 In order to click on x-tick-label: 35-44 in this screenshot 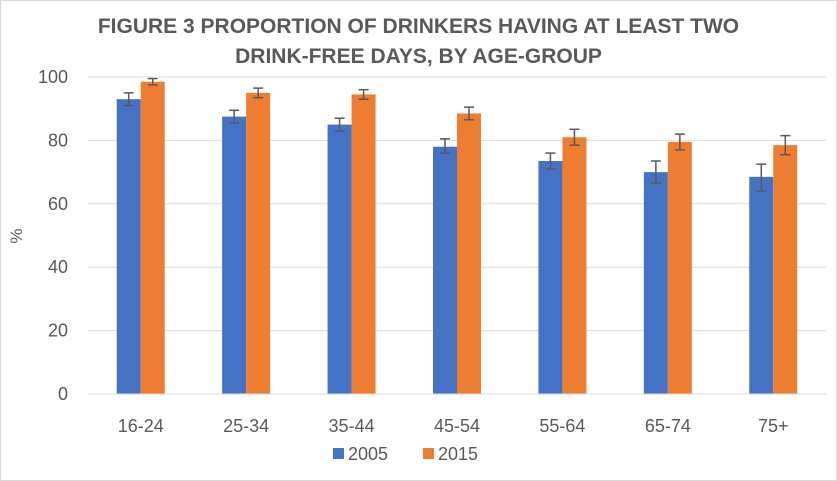, I will do `click(352, 426)`.